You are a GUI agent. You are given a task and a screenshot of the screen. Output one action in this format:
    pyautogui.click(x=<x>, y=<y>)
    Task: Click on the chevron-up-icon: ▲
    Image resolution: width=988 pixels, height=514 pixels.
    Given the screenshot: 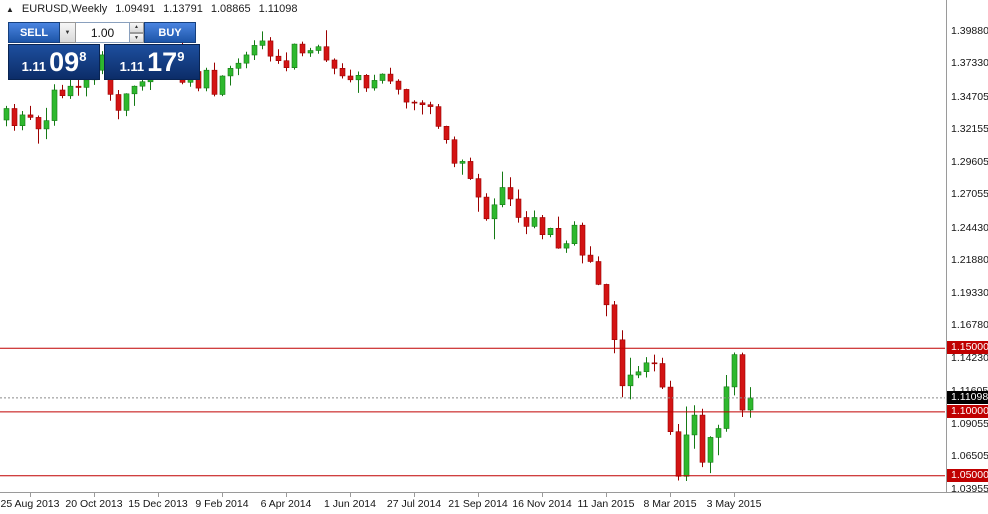 What is the action you would take?
    pyautogui.click(x=136, y=27)
    